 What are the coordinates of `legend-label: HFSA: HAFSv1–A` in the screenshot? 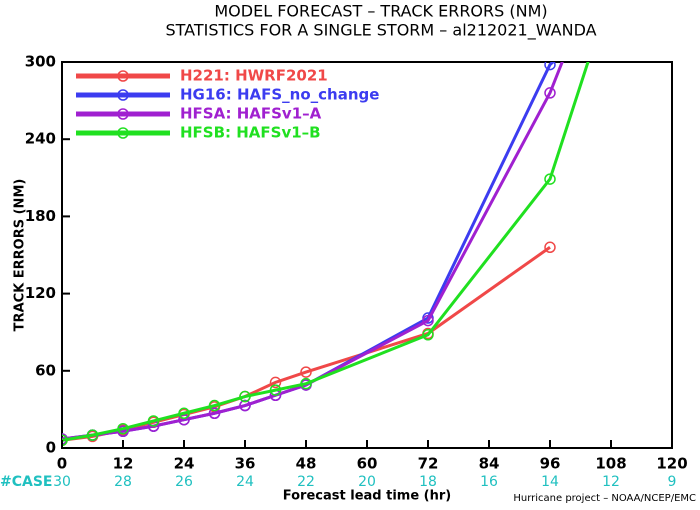 It's located at (251, 114).